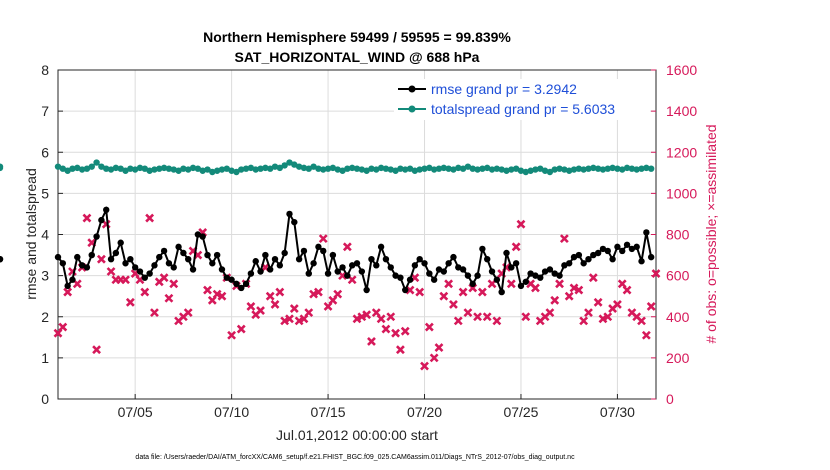  What do you see at coordinates (681, 70) in the screenshot?
I see `y-tick-label-right: 1600` at bounding box center [681, 70].